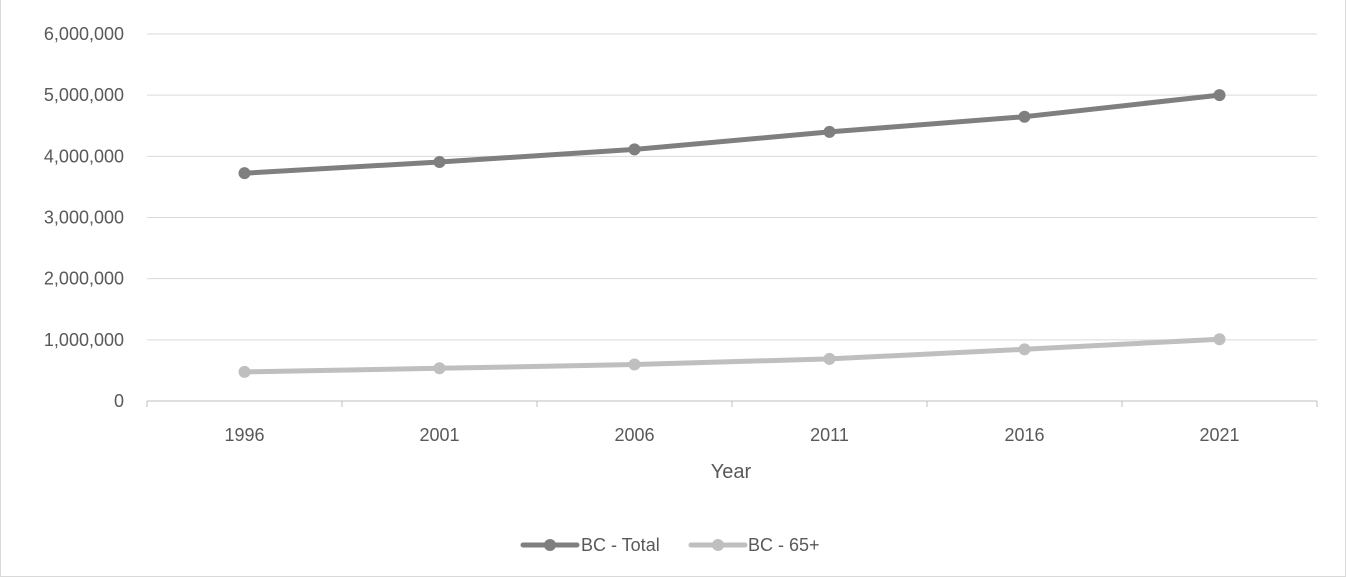  Describe the element at coordinates (84, 156) in the screenshot. I see `y-tick-label: 4,000,000` at that location.